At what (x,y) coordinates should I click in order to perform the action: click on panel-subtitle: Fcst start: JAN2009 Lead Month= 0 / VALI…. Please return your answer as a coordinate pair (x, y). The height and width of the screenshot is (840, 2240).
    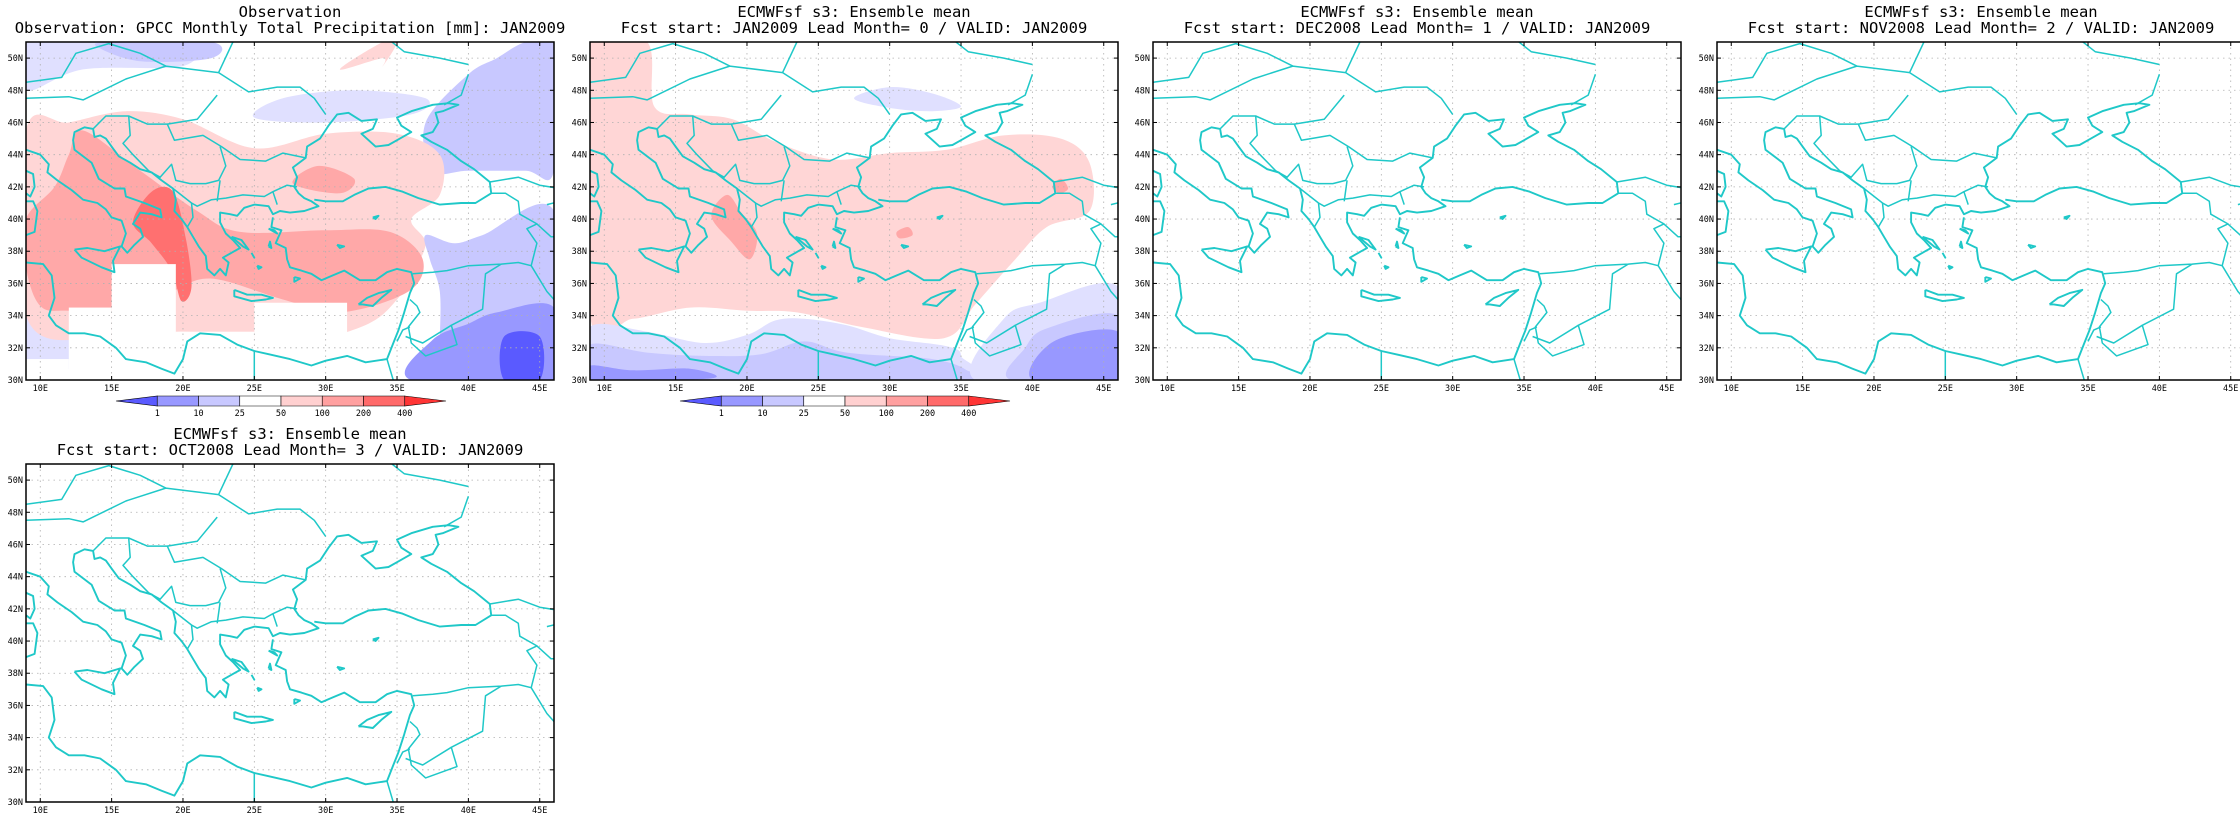
    Looking at the image, I should click on (854, 28).